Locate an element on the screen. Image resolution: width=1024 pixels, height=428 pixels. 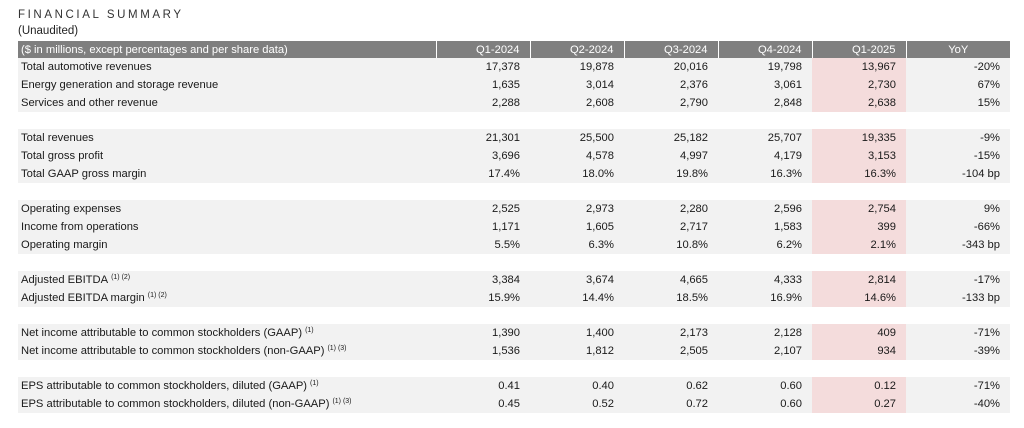
highlighted-value-cell: 14.6% is located at coordinates (859, 298).